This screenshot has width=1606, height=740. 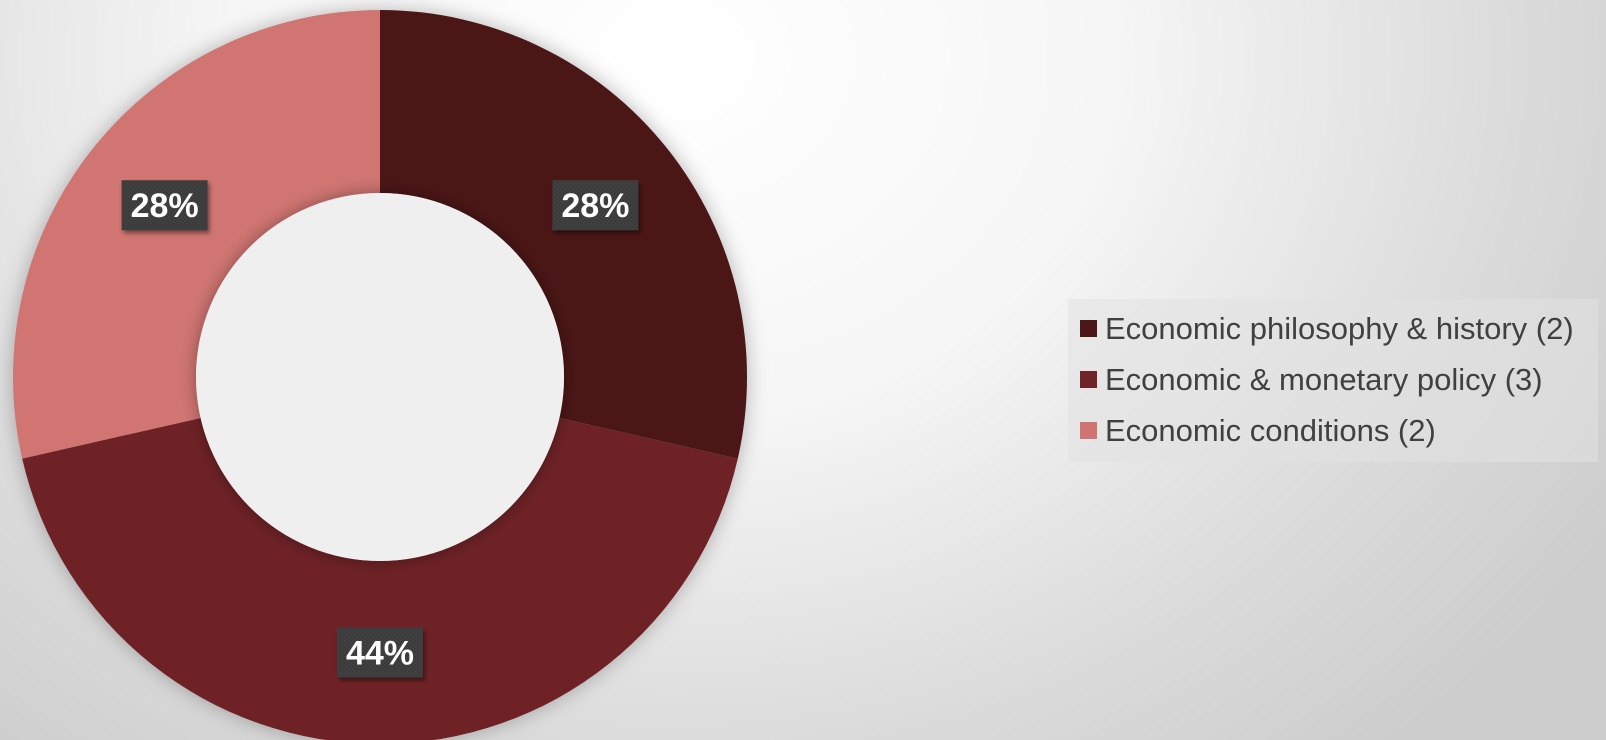 I want to click on data-label-0: 28%, so click(x=595, y=205).